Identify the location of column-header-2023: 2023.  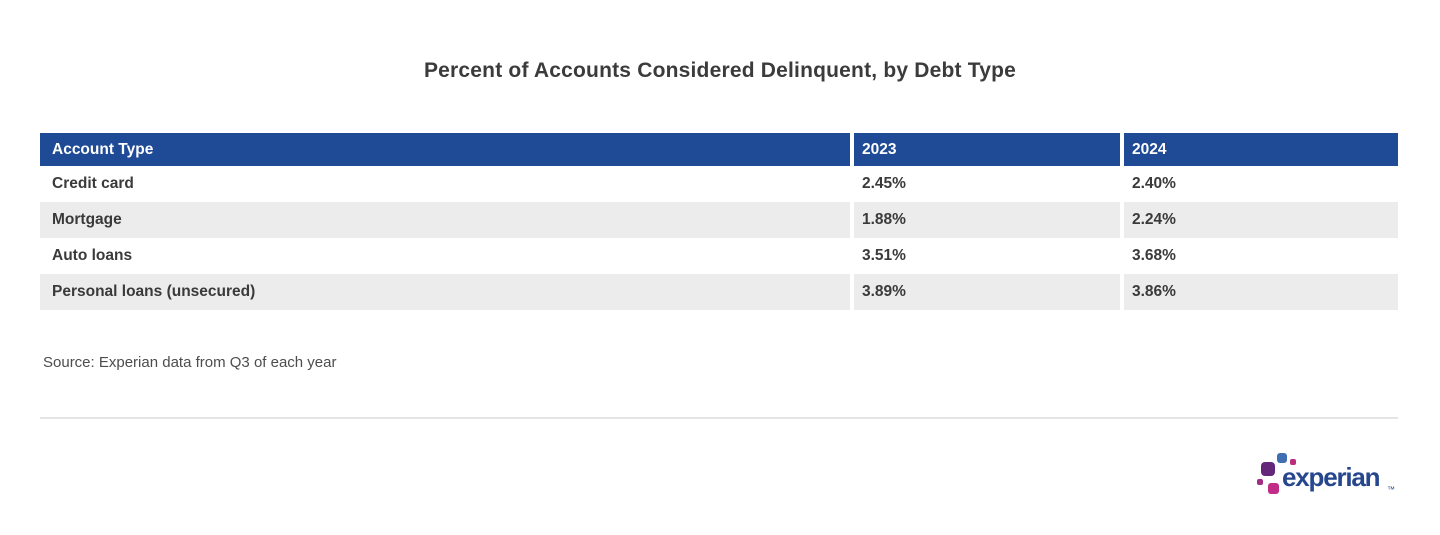
(985, 149).